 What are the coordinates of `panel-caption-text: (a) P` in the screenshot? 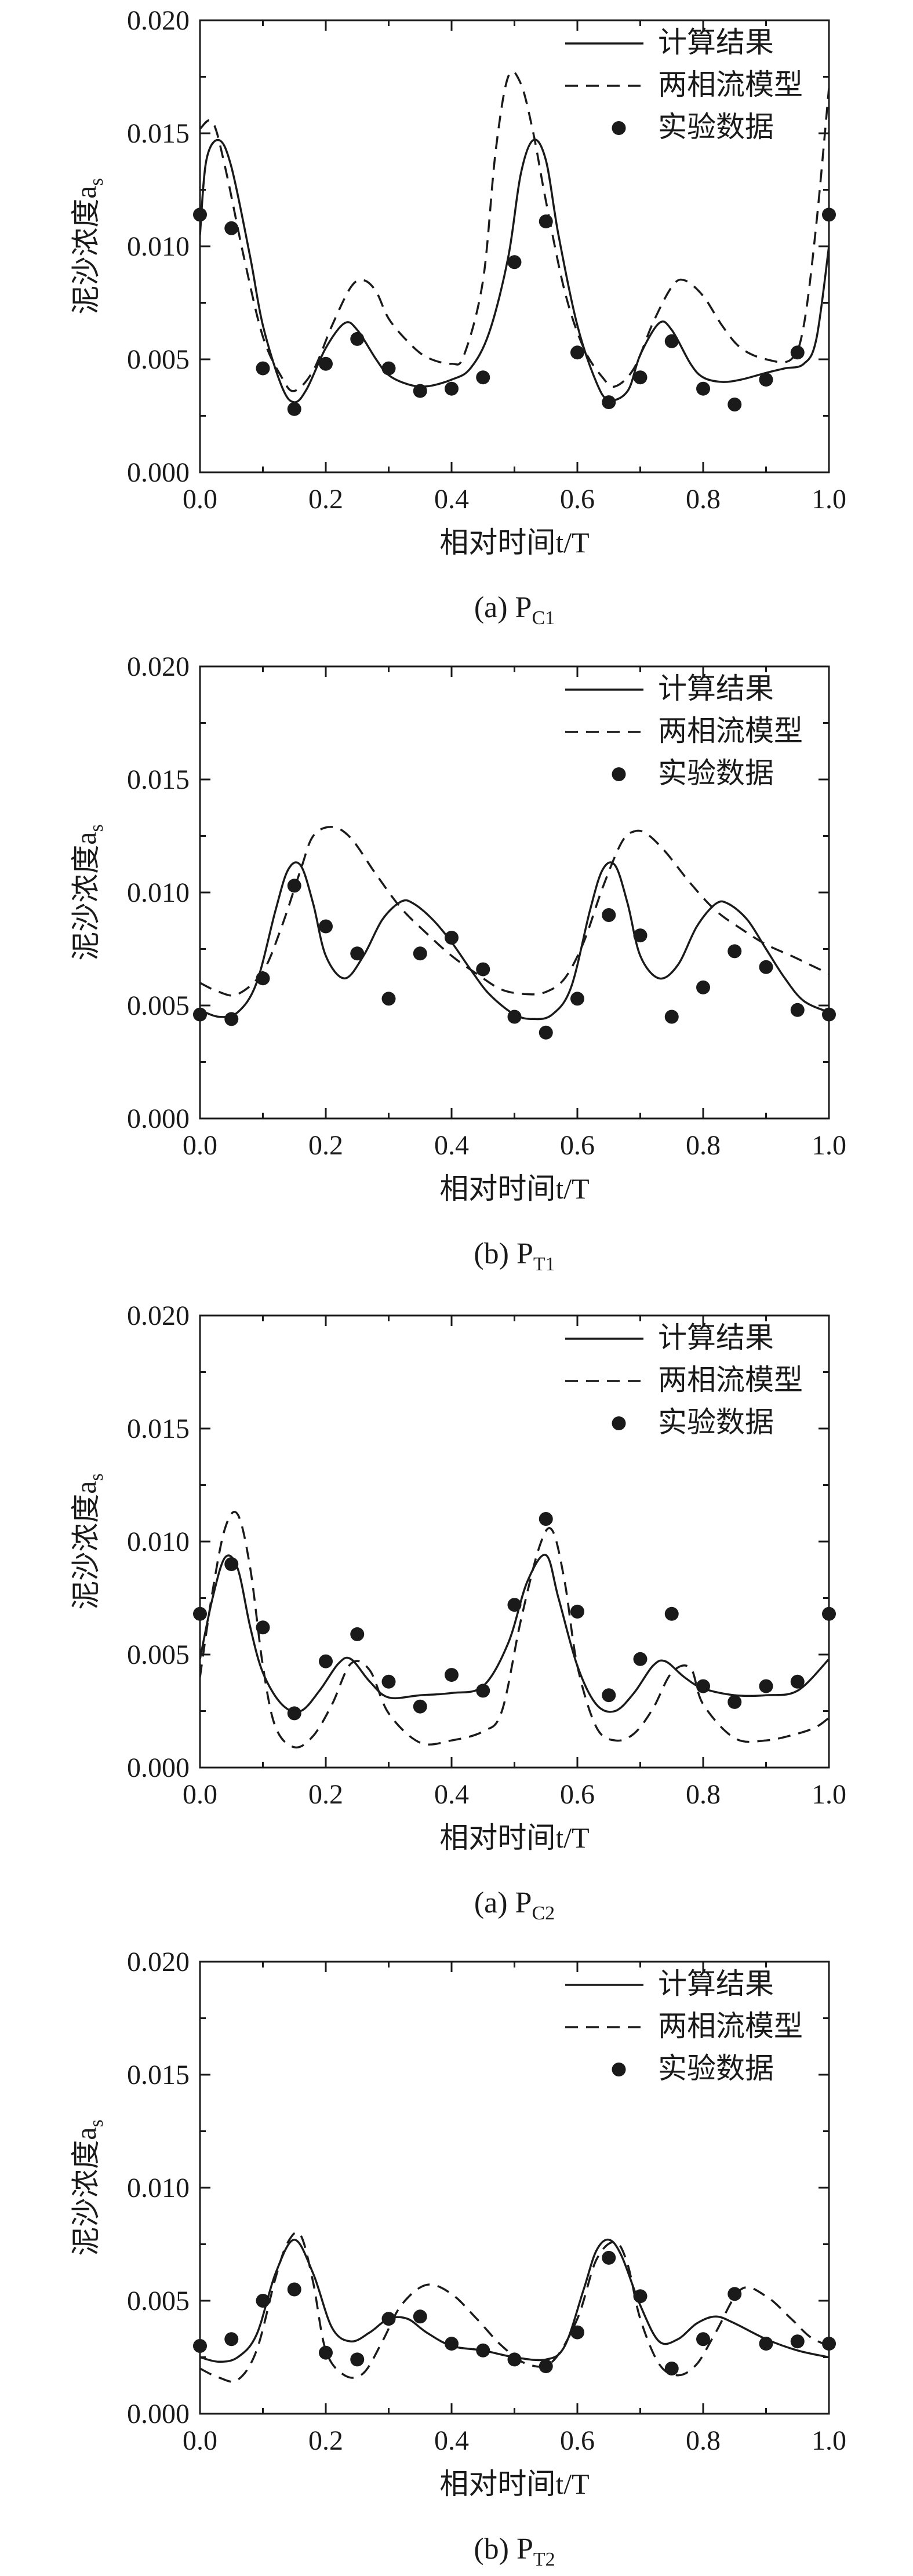 It's located at (503, 607).